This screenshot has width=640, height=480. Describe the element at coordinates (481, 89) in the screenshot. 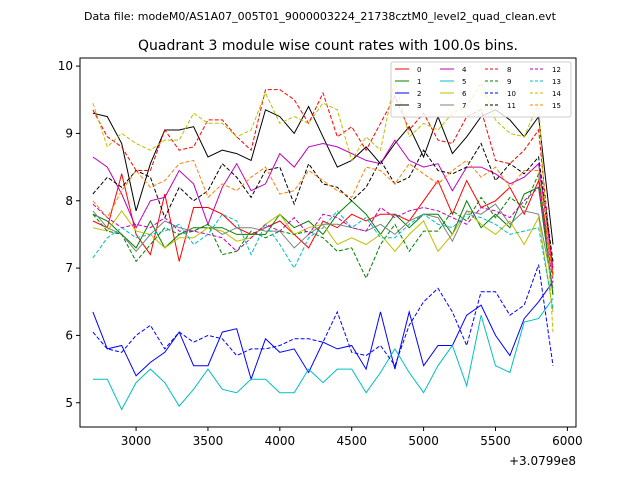

I see `legend-box` at that location.